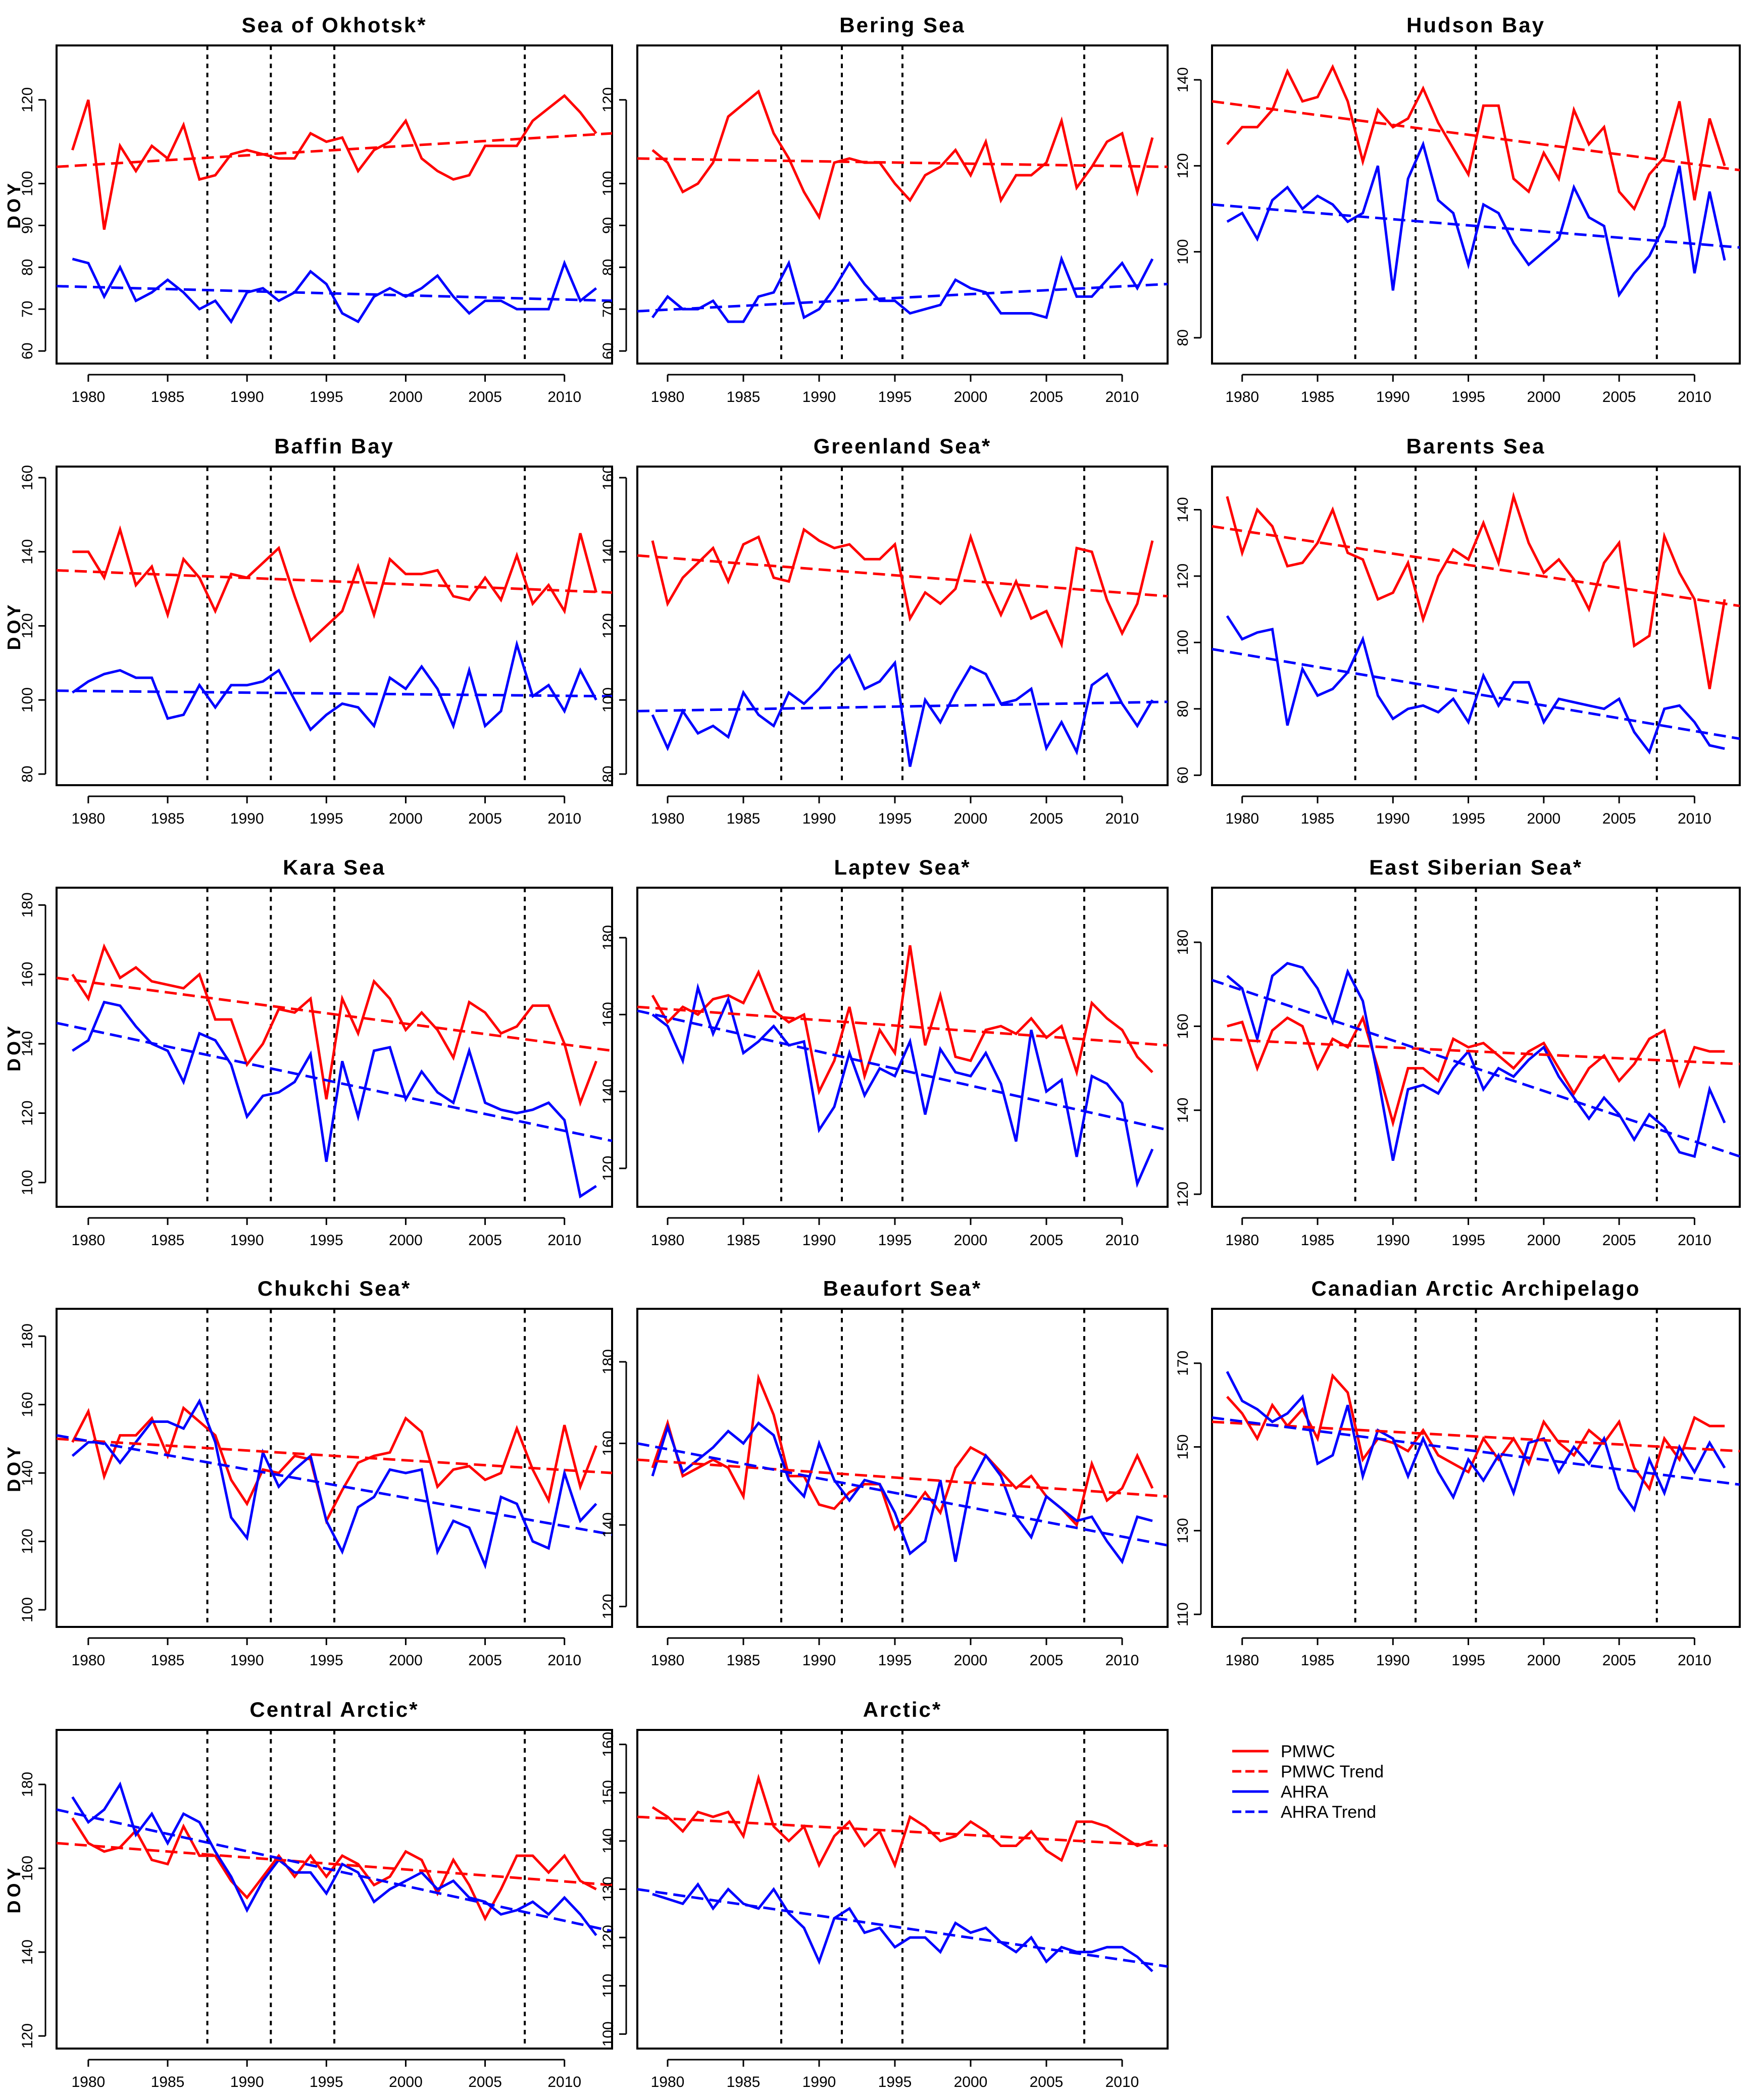 The image size is (1764, 2095). Describe the element at coordinates (1475, 1288) in the screenshot. I see `panel-title: Canadian Arctic Archipelago` at that location.